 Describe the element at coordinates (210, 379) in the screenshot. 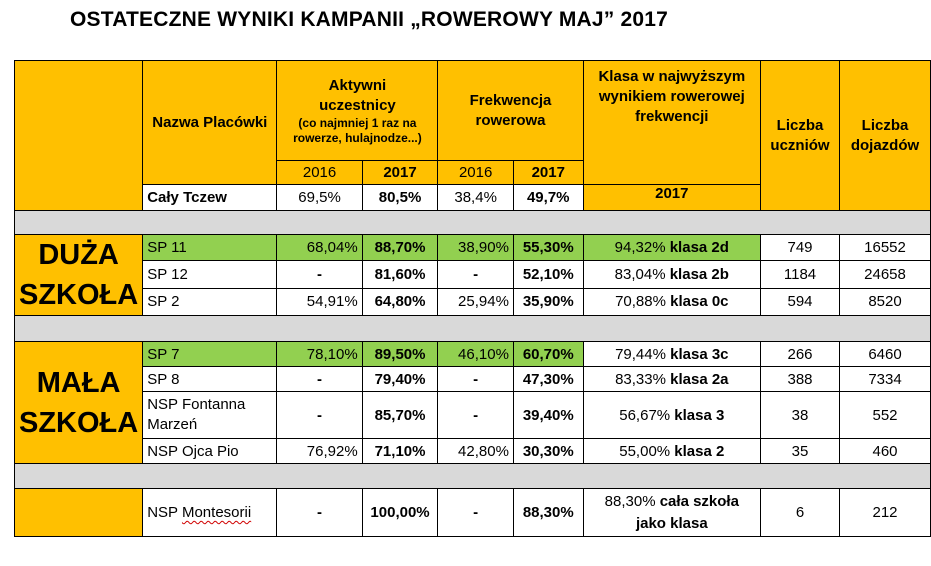

I see `school-name: SP 8` at that location.